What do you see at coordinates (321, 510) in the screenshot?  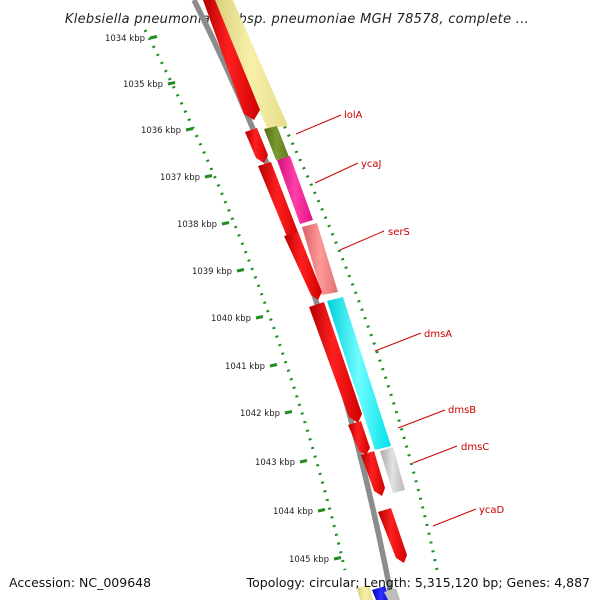 I see `tick-mark-1044-kbp` at bounding box center [321, 510].